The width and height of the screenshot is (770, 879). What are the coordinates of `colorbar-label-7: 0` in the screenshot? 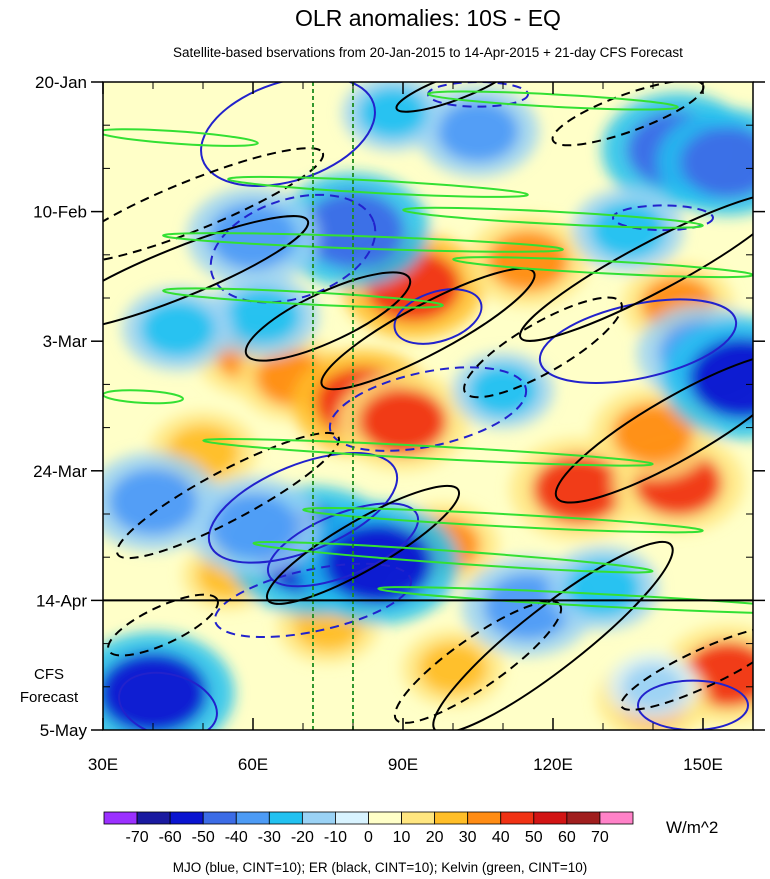 It's located at (368, 837).